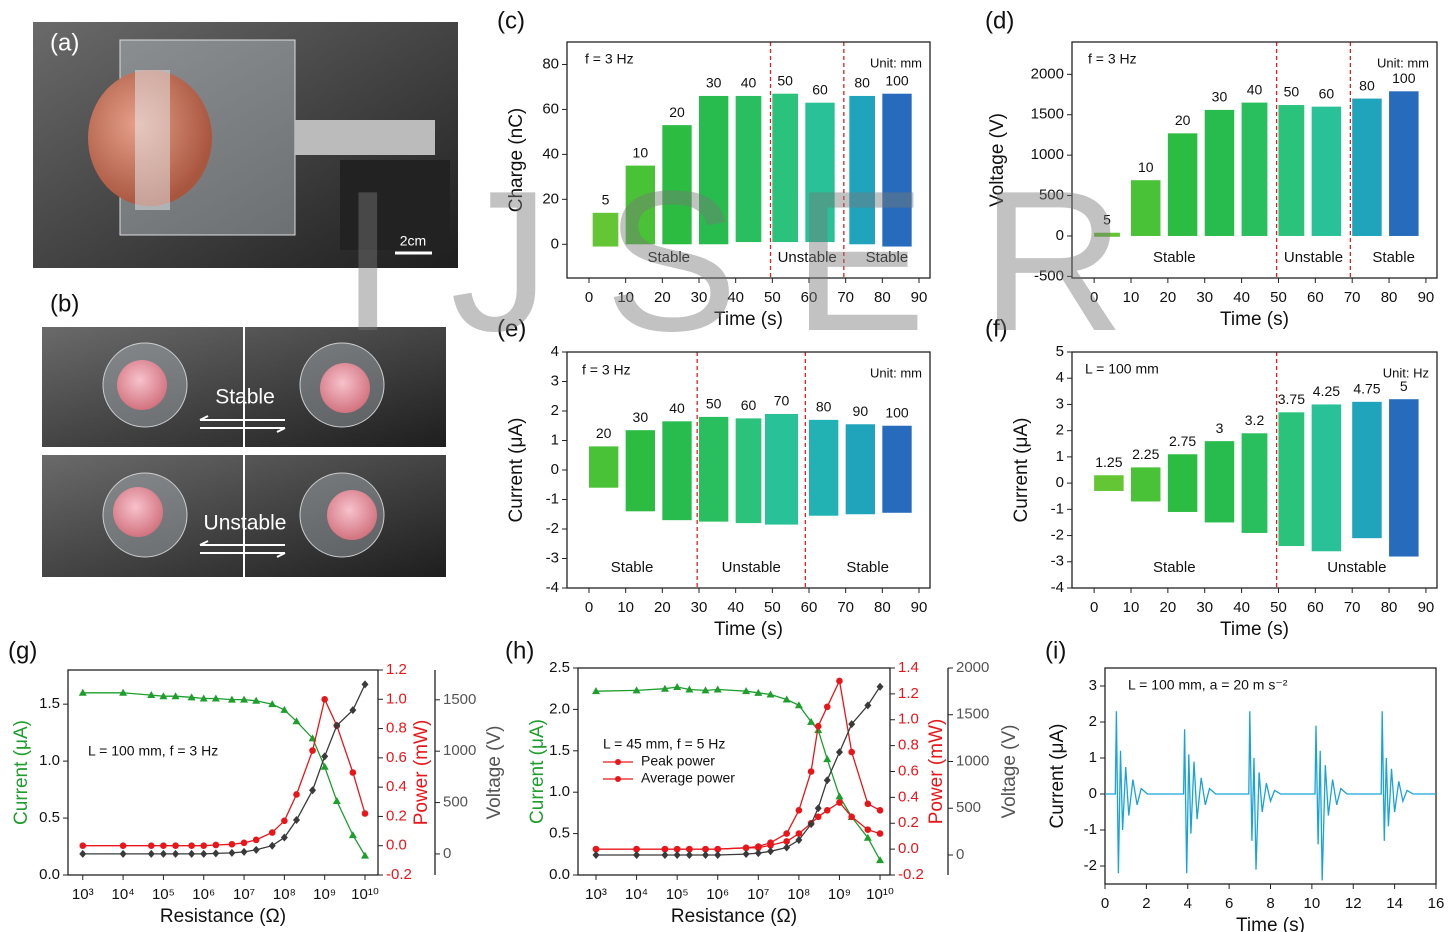 This screenshot has width=1450, height=932. What do you see at coordinates (596, 894) in the screenshot?
I see `x-tick-label: 10³` at bounding box center [596, 894].